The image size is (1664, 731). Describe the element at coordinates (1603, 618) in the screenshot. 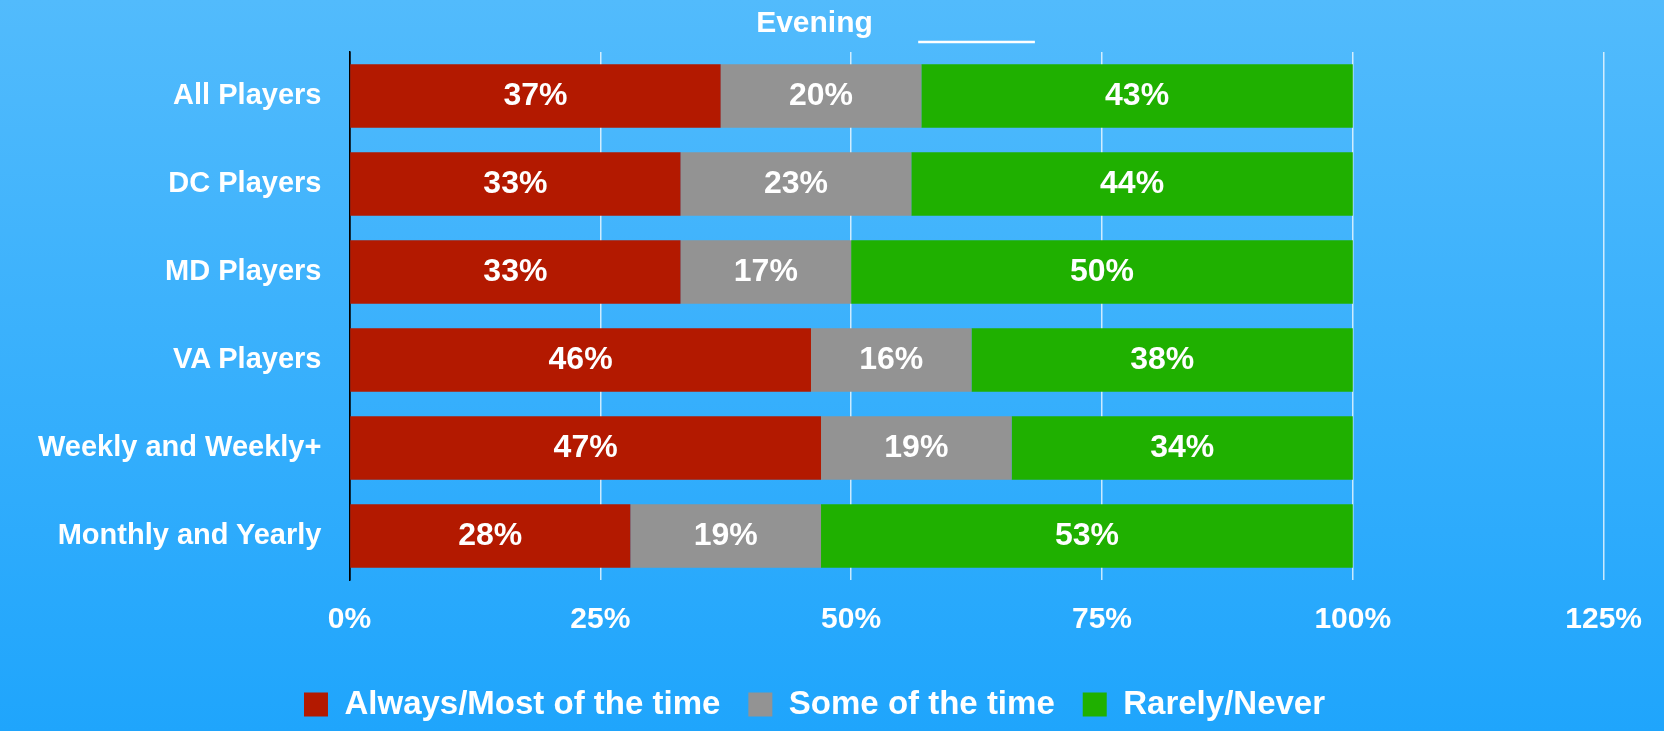

I see `x-tick-label: 125%` at that location.